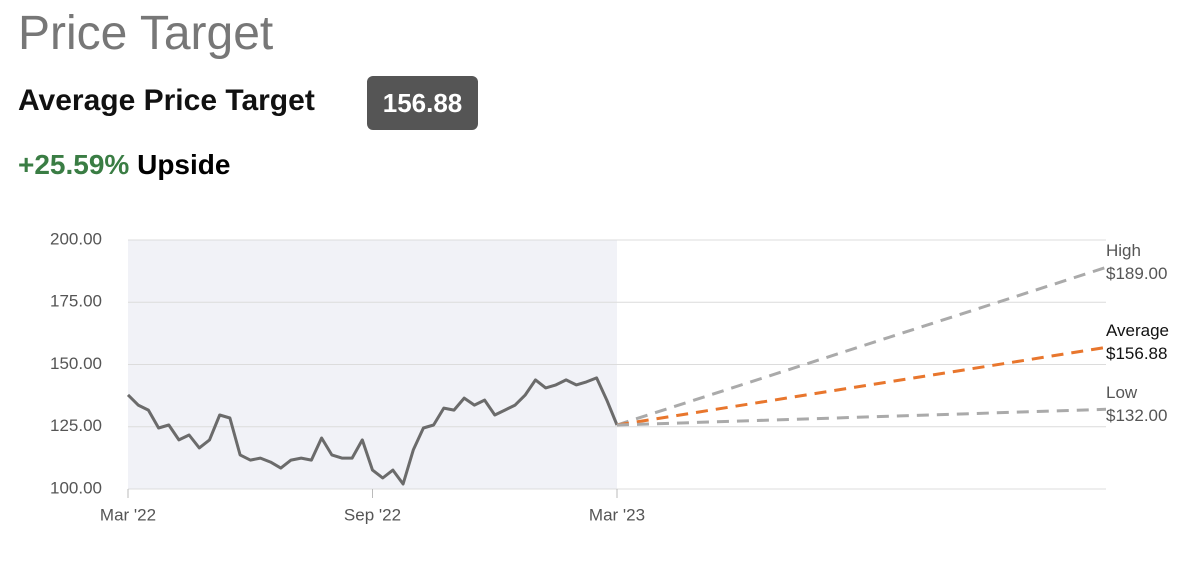 The width and height of the screenshot is (1200, 570). What do you see at coordinates (76, 487) in the screenshot?
I see `y-tick-label: 100.00` at bounding box center [76, 487].